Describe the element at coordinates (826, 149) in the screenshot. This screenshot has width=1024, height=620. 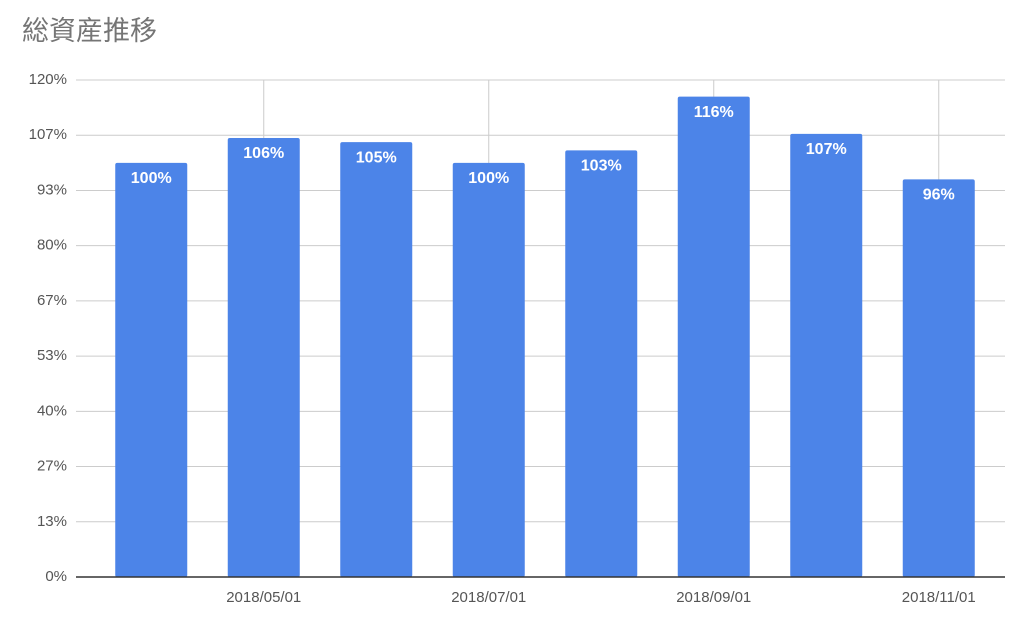
I see `data-label: 107%` at that location.